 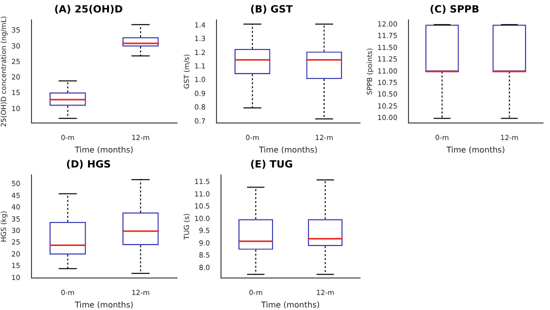 I want to click on chart-title: (B) GST, so click(x=271, y=10).